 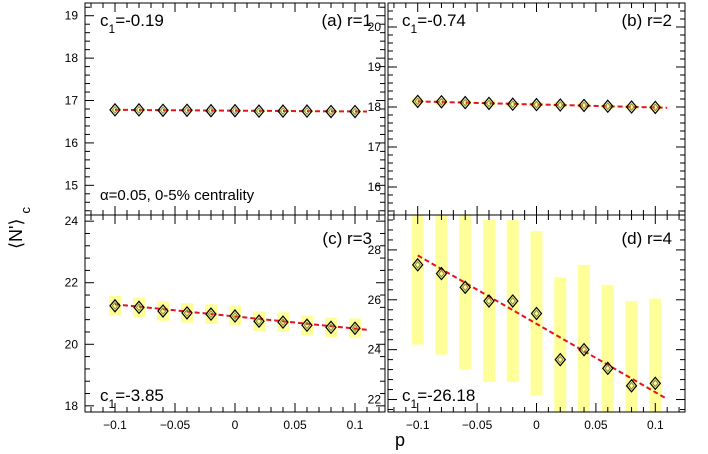 What do you see at coordinates (139, 20) in the screenshot?
I see `c1-value: =-0.19` at bounding box center [139, 20].